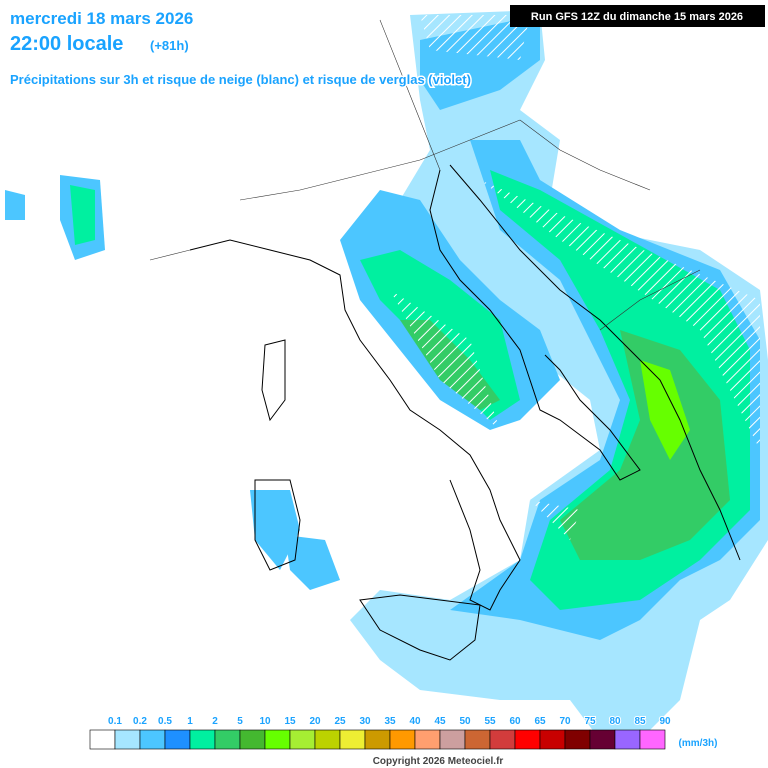  Describe the element at coordinates (190, 721) in the screenshot. I see `legend-label: 1` at that location.